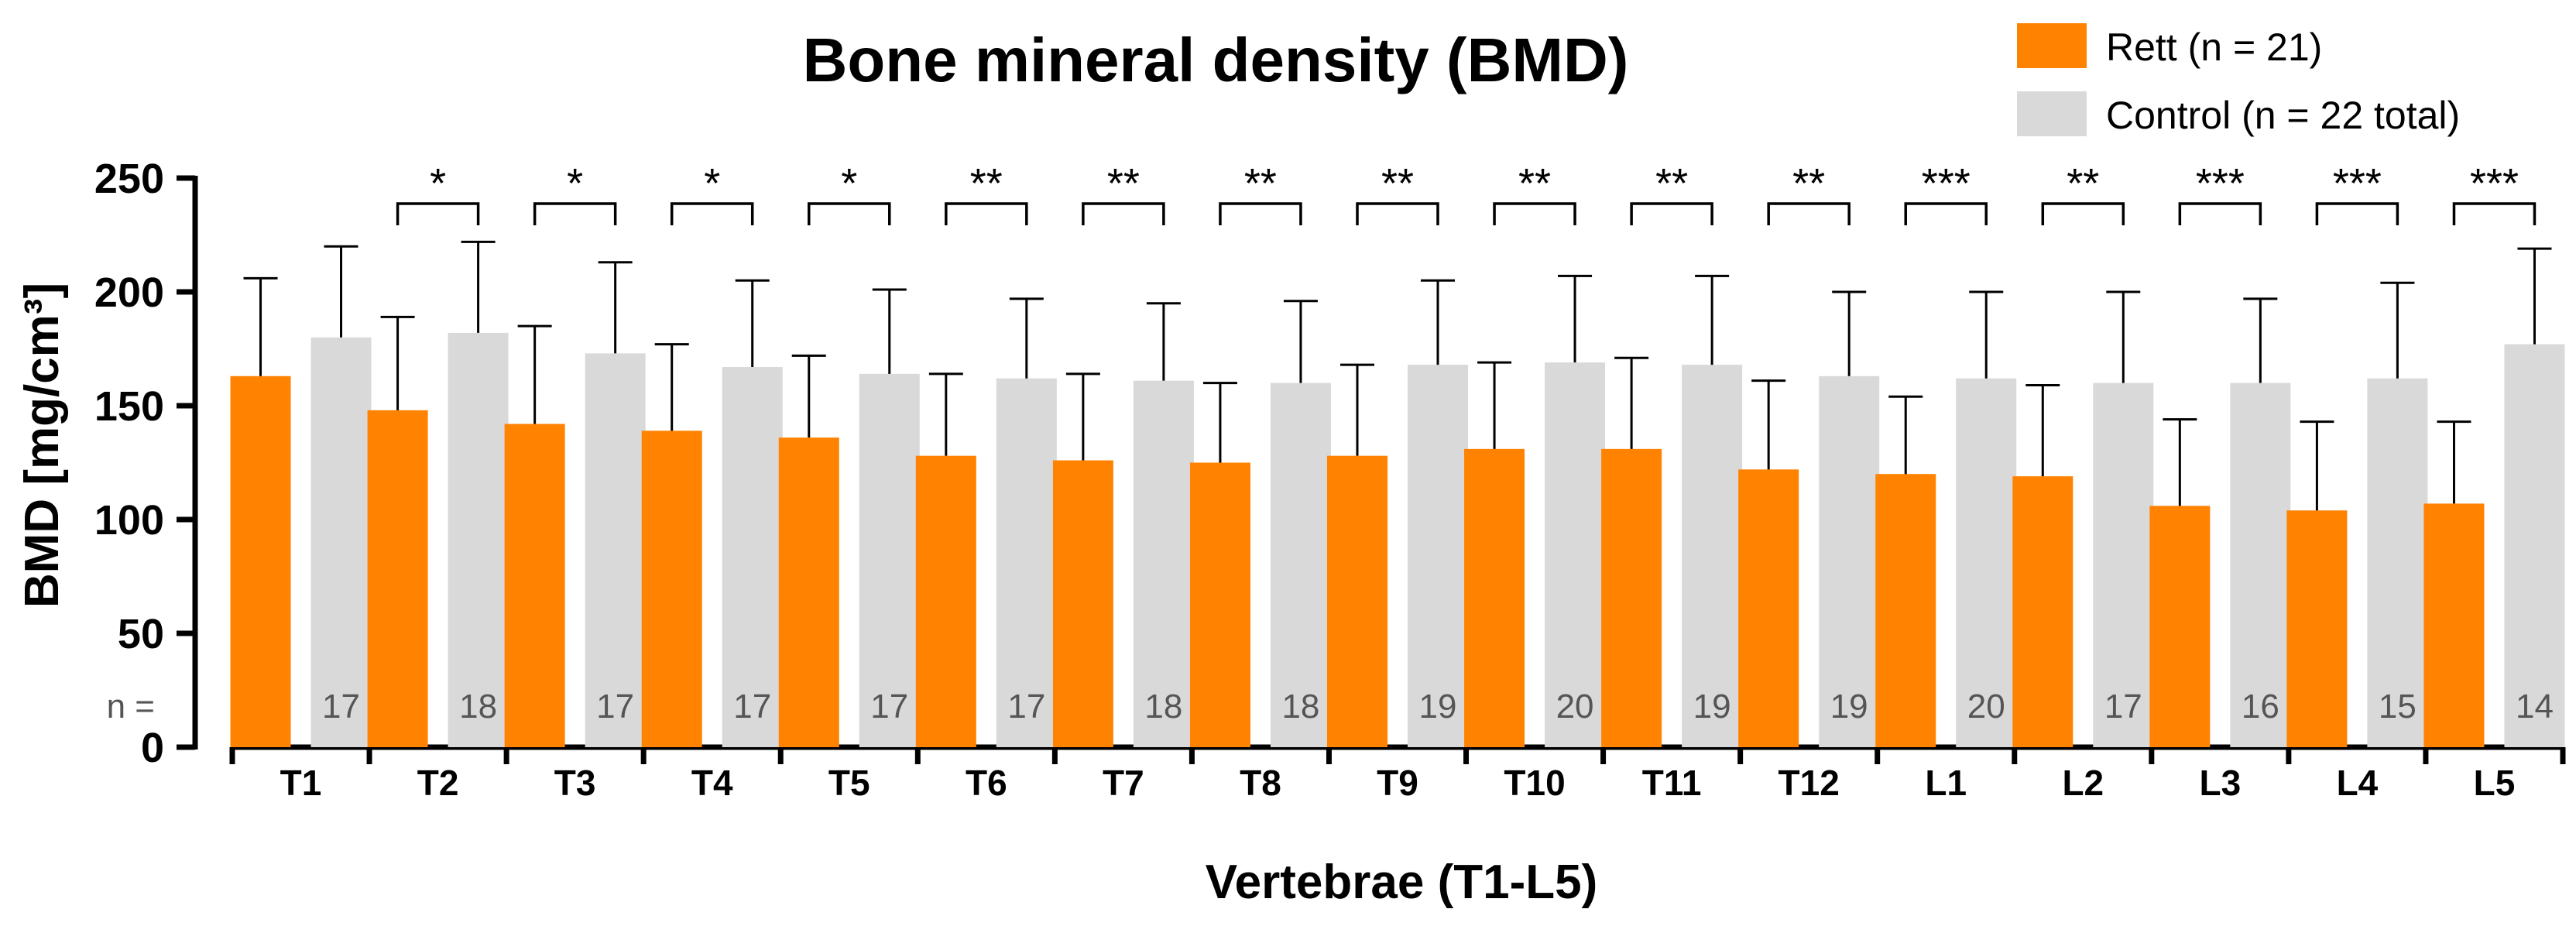 The image size is (2576, 933). Describe the element at coordinates (2221, 783) in the screenshot. I see `x-tick-label: L3` at that location.